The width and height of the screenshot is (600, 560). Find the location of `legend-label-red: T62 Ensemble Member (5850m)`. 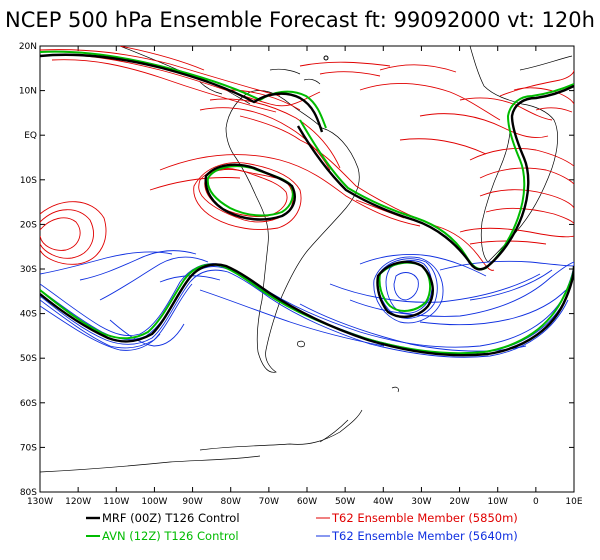

legend-label-red: T62 Ensemble Member (5850m) is located at coordinates (424, 518).